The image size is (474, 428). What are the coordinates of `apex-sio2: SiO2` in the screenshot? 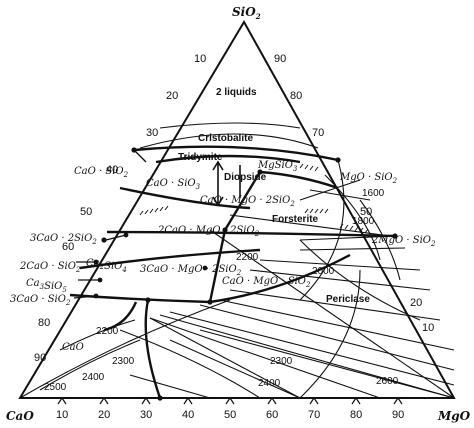 It's located at (246, 13).